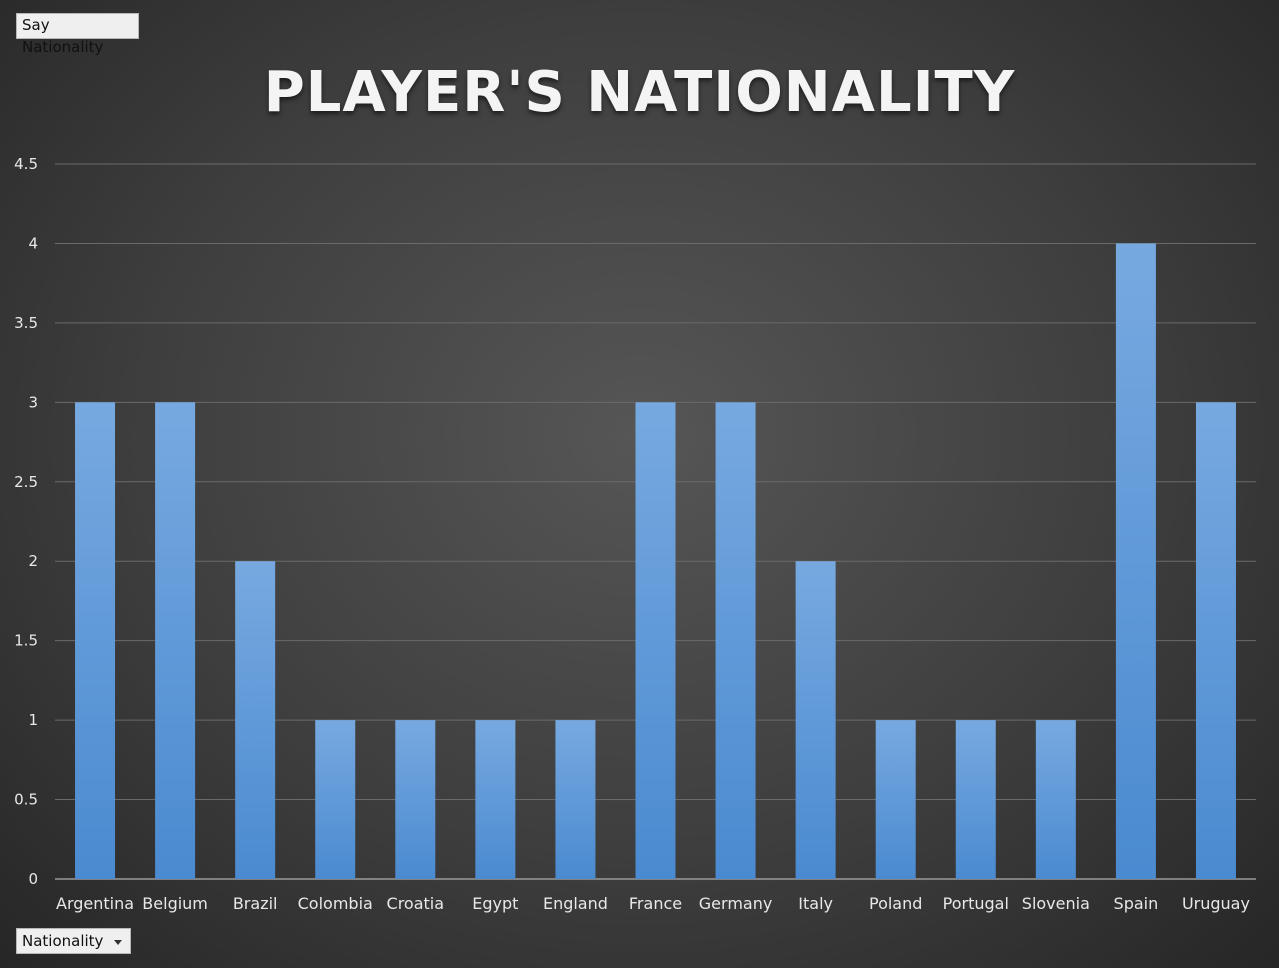  Describe the element at coordinates (26, 482) in the screenshot. I see `y-tick-label: 2.5` at that location.